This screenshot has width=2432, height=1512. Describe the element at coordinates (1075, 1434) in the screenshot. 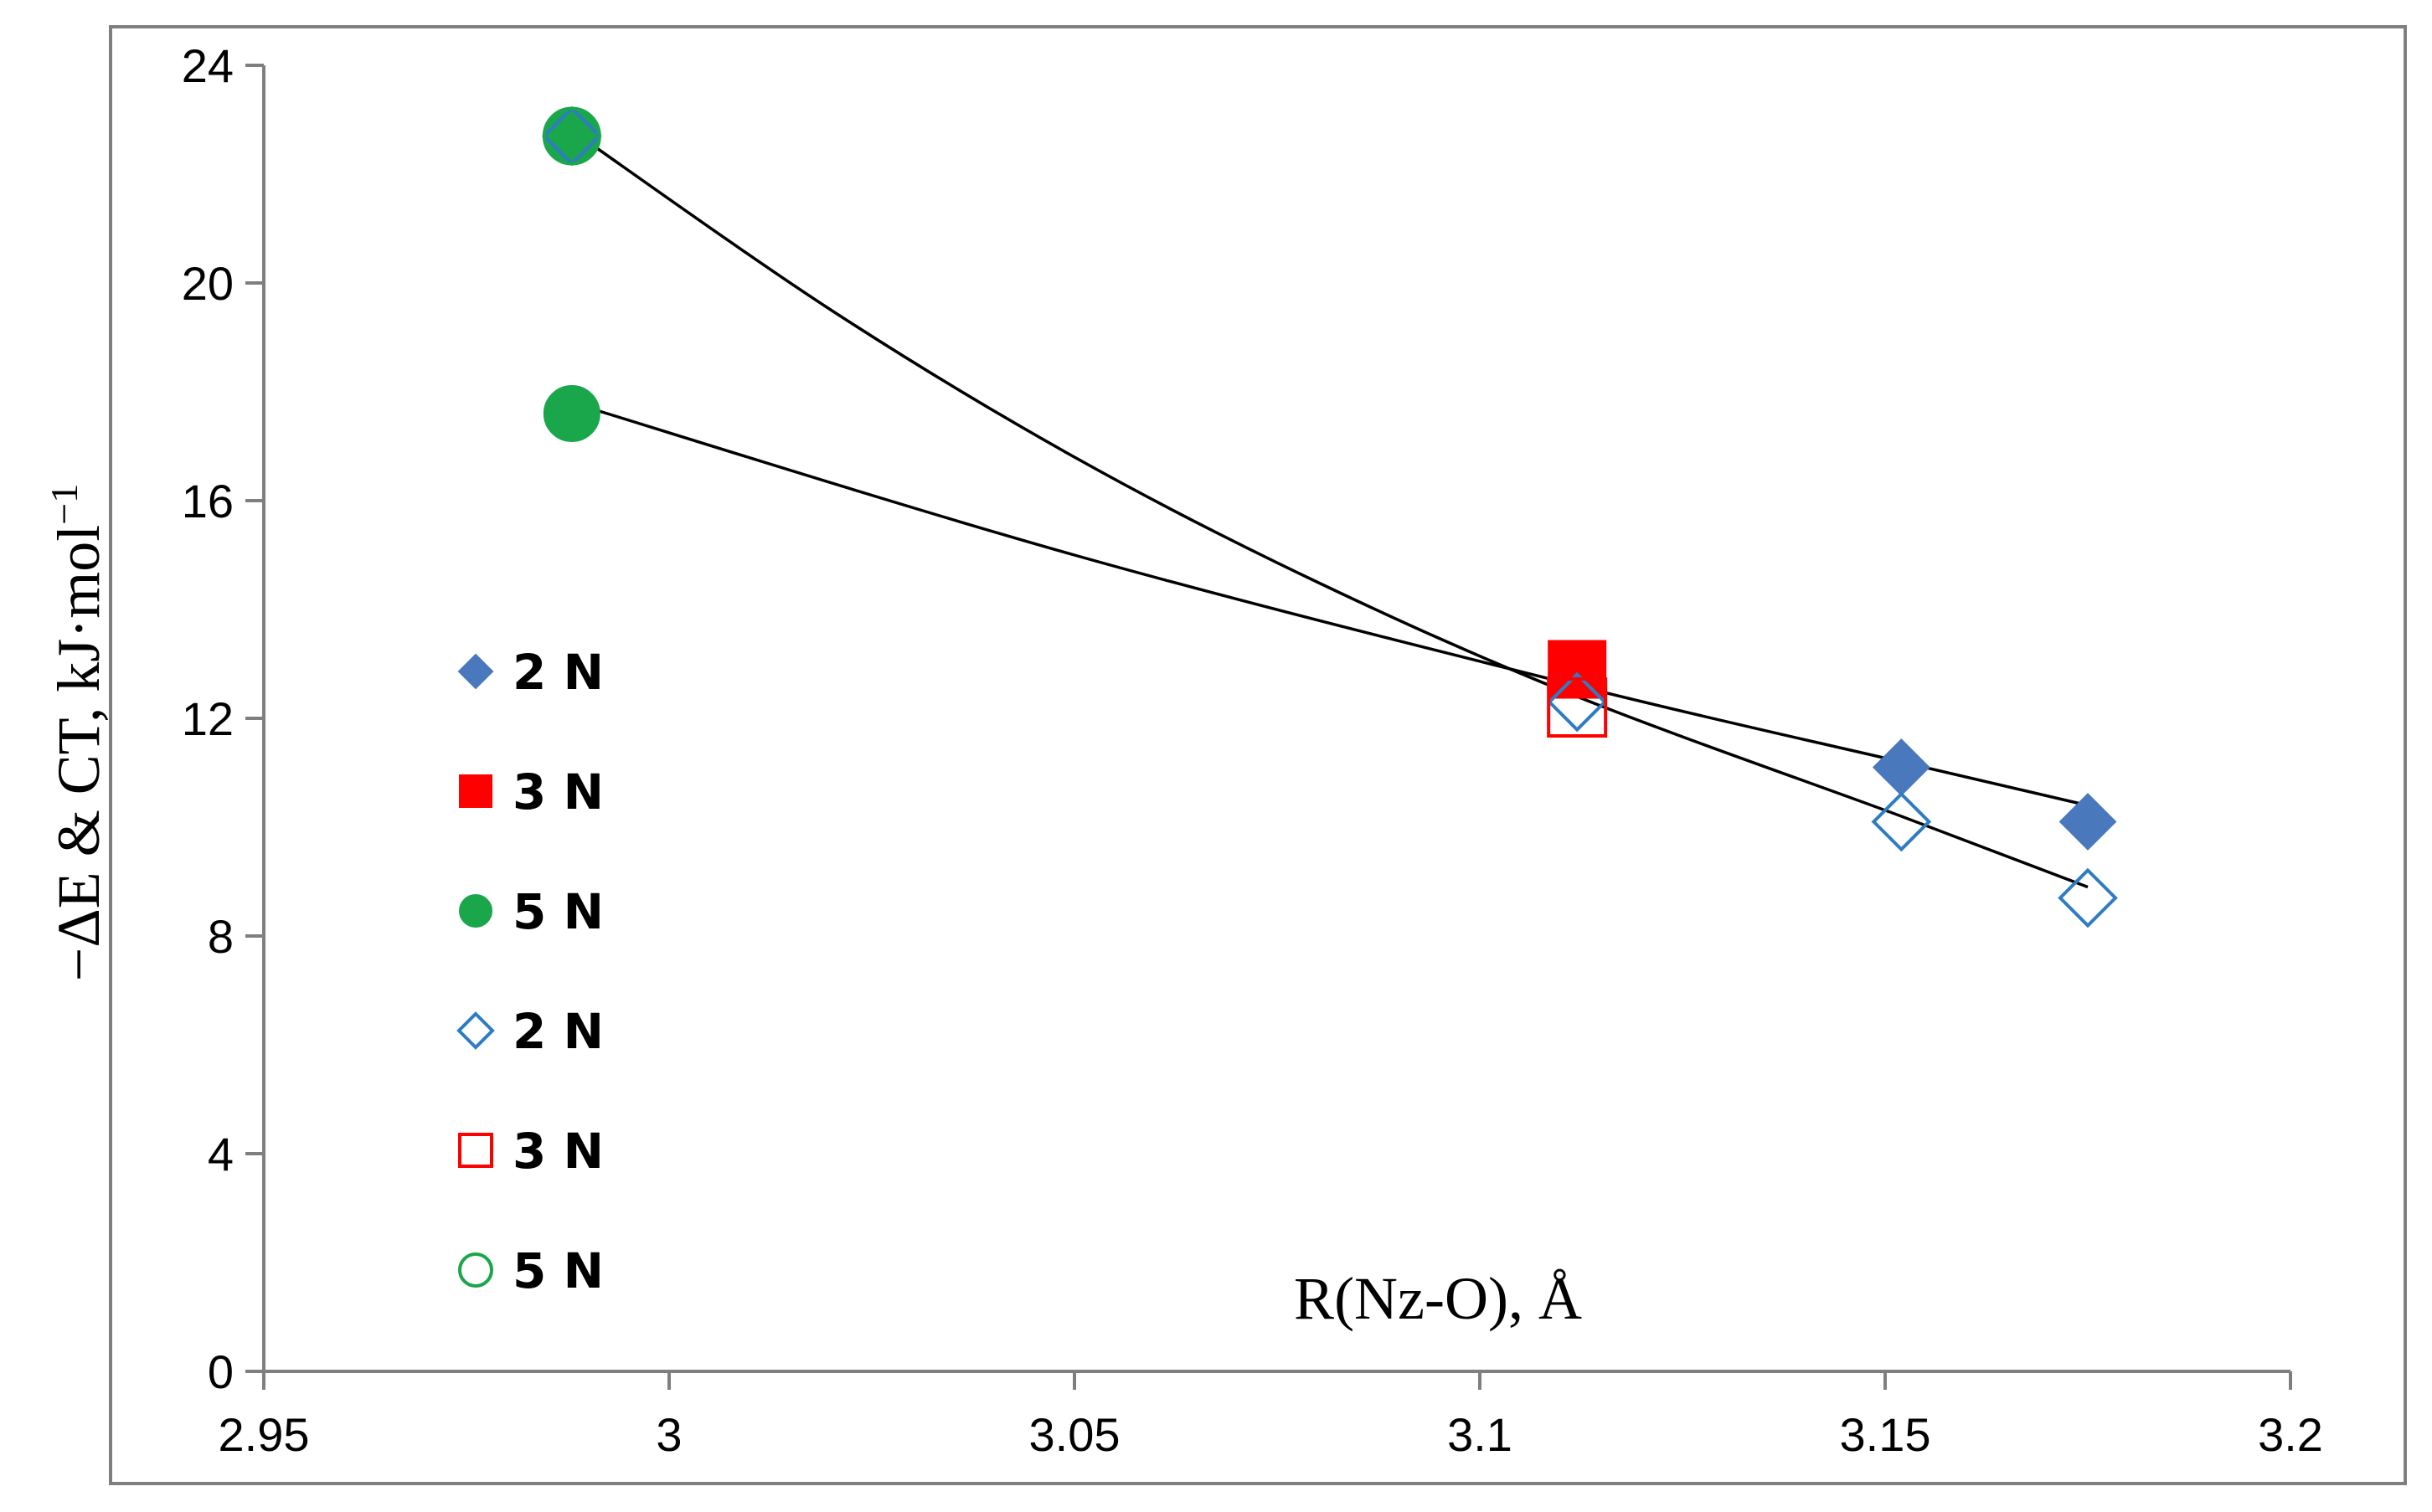

I see `x-tick-label: 3.05` at that location.